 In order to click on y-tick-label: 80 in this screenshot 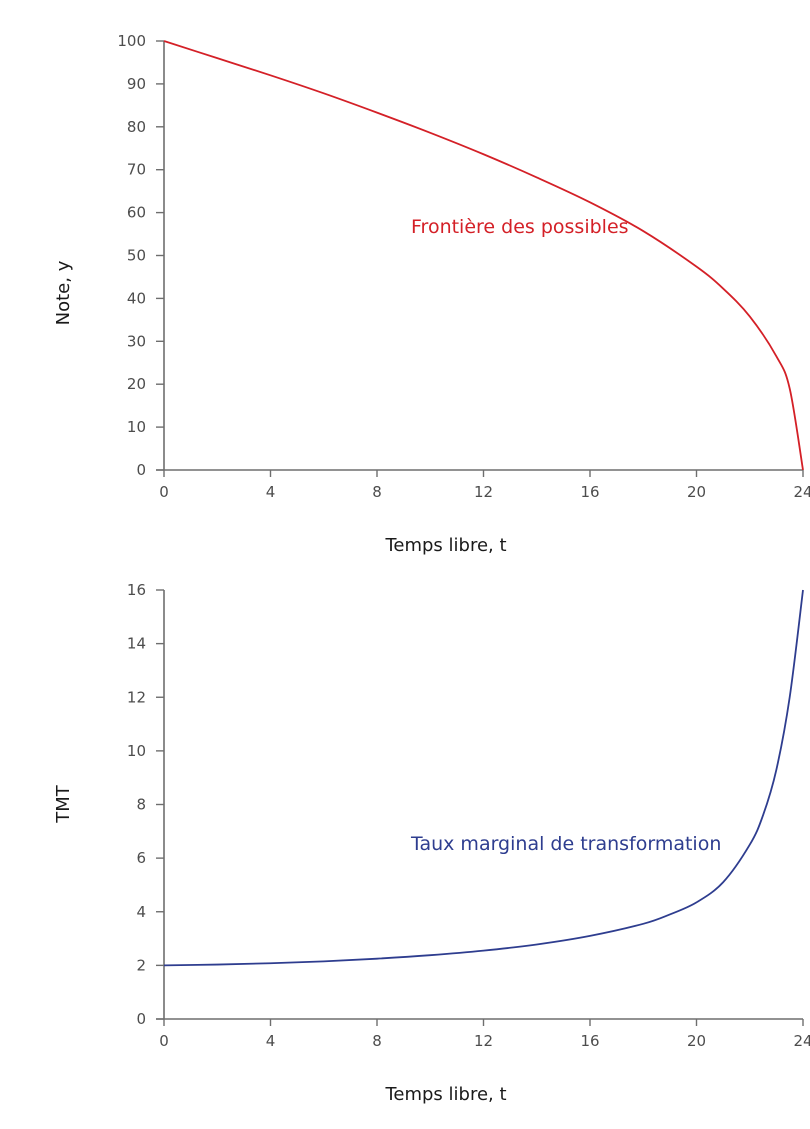, I will do `click(136, 127)`.